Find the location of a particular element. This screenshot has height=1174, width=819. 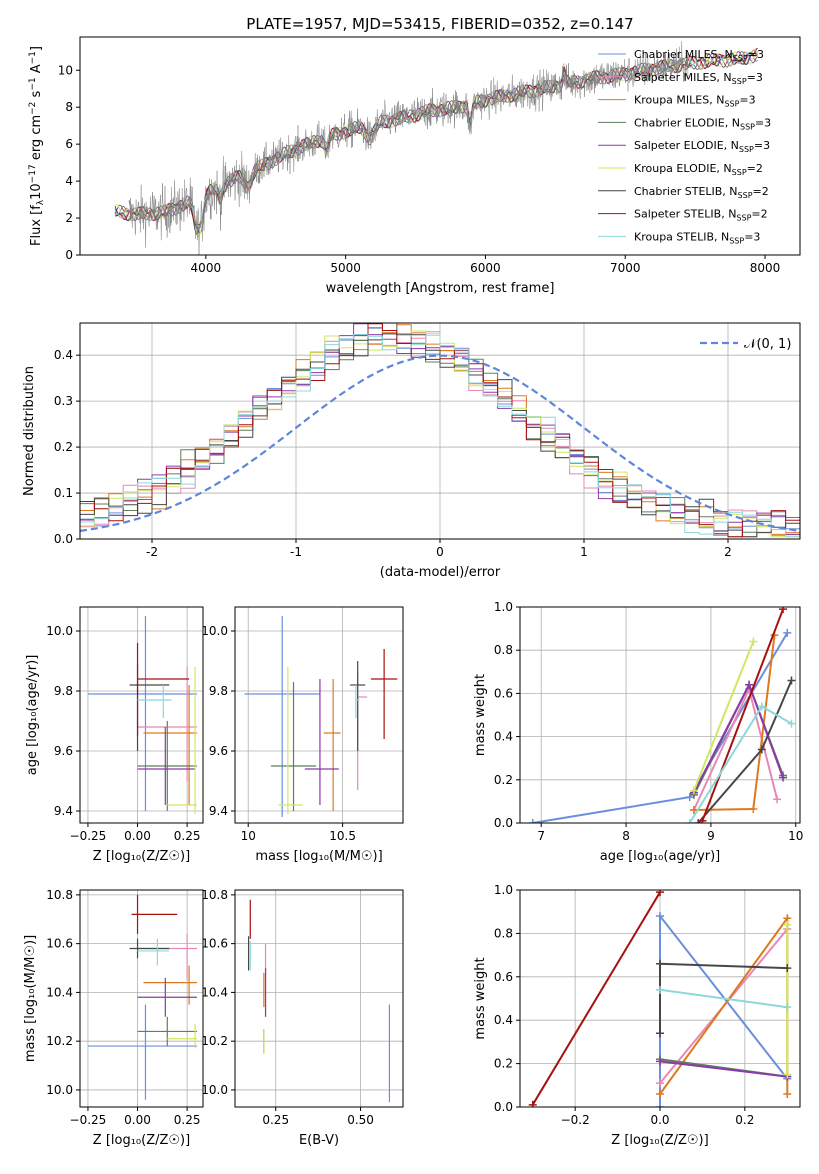

mass_vs_ebv-xlabel: E(B-V) is located at coordinates (319, 1140).